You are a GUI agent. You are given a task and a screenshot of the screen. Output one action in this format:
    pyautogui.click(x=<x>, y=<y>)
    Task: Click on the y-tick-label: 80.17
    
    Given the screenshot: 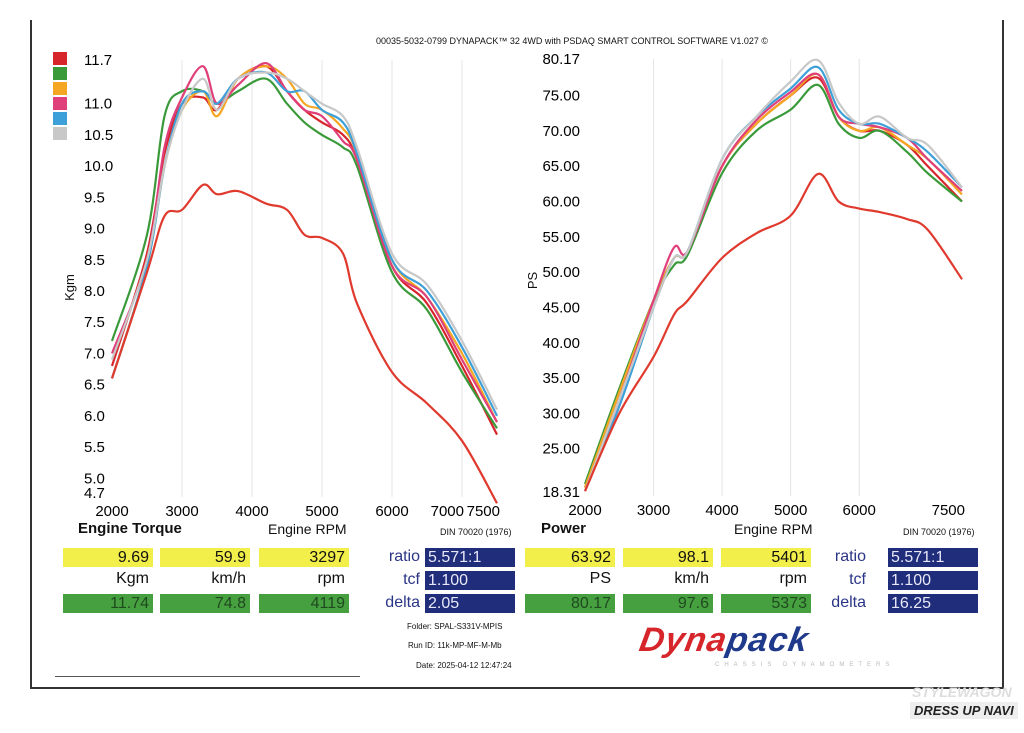 What is the action you would take?
    pyautogui.click(x=561, y=59)
    